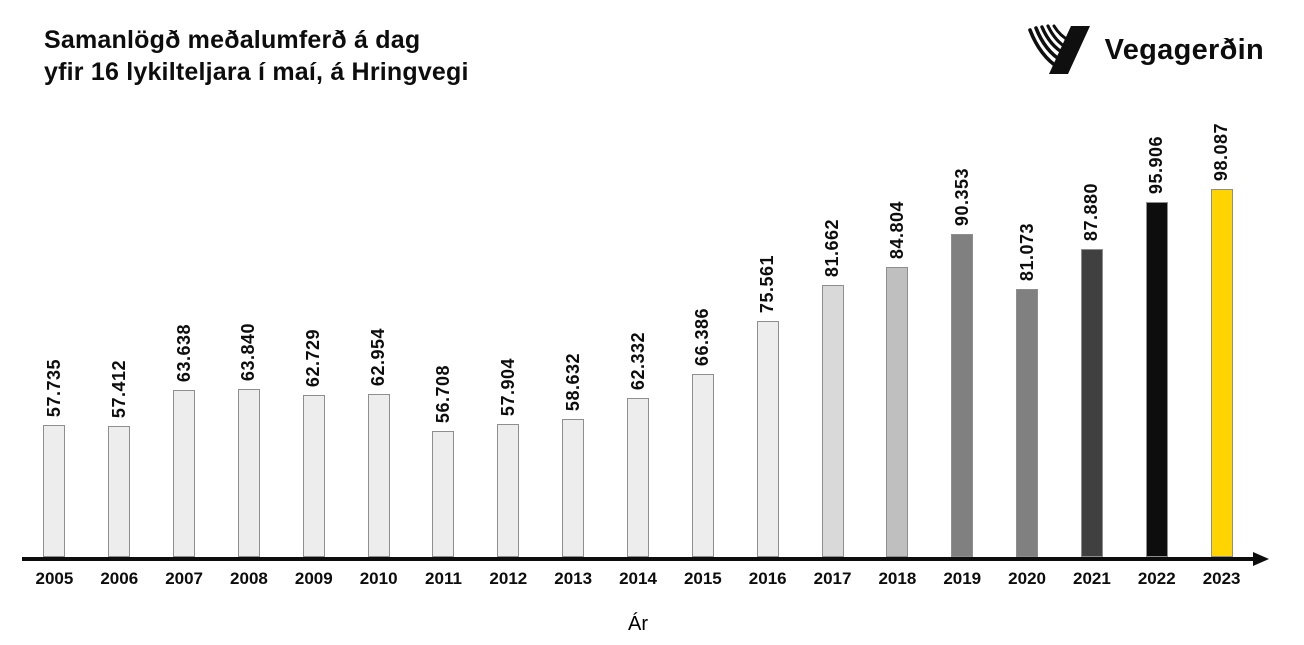 The image size is (1304, 645). Describe the element at coordinates (378, 578) in the screenshot. I see `x-tick-2010: 2010` at that location.